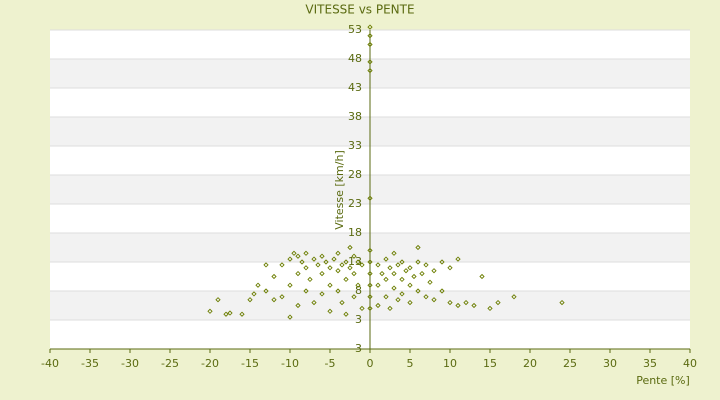  What do you see at coordinates (339, 190) in the screenshot?
I see `y-axis-label: Vitesse [km/h]` at bounding box center [339, 190].